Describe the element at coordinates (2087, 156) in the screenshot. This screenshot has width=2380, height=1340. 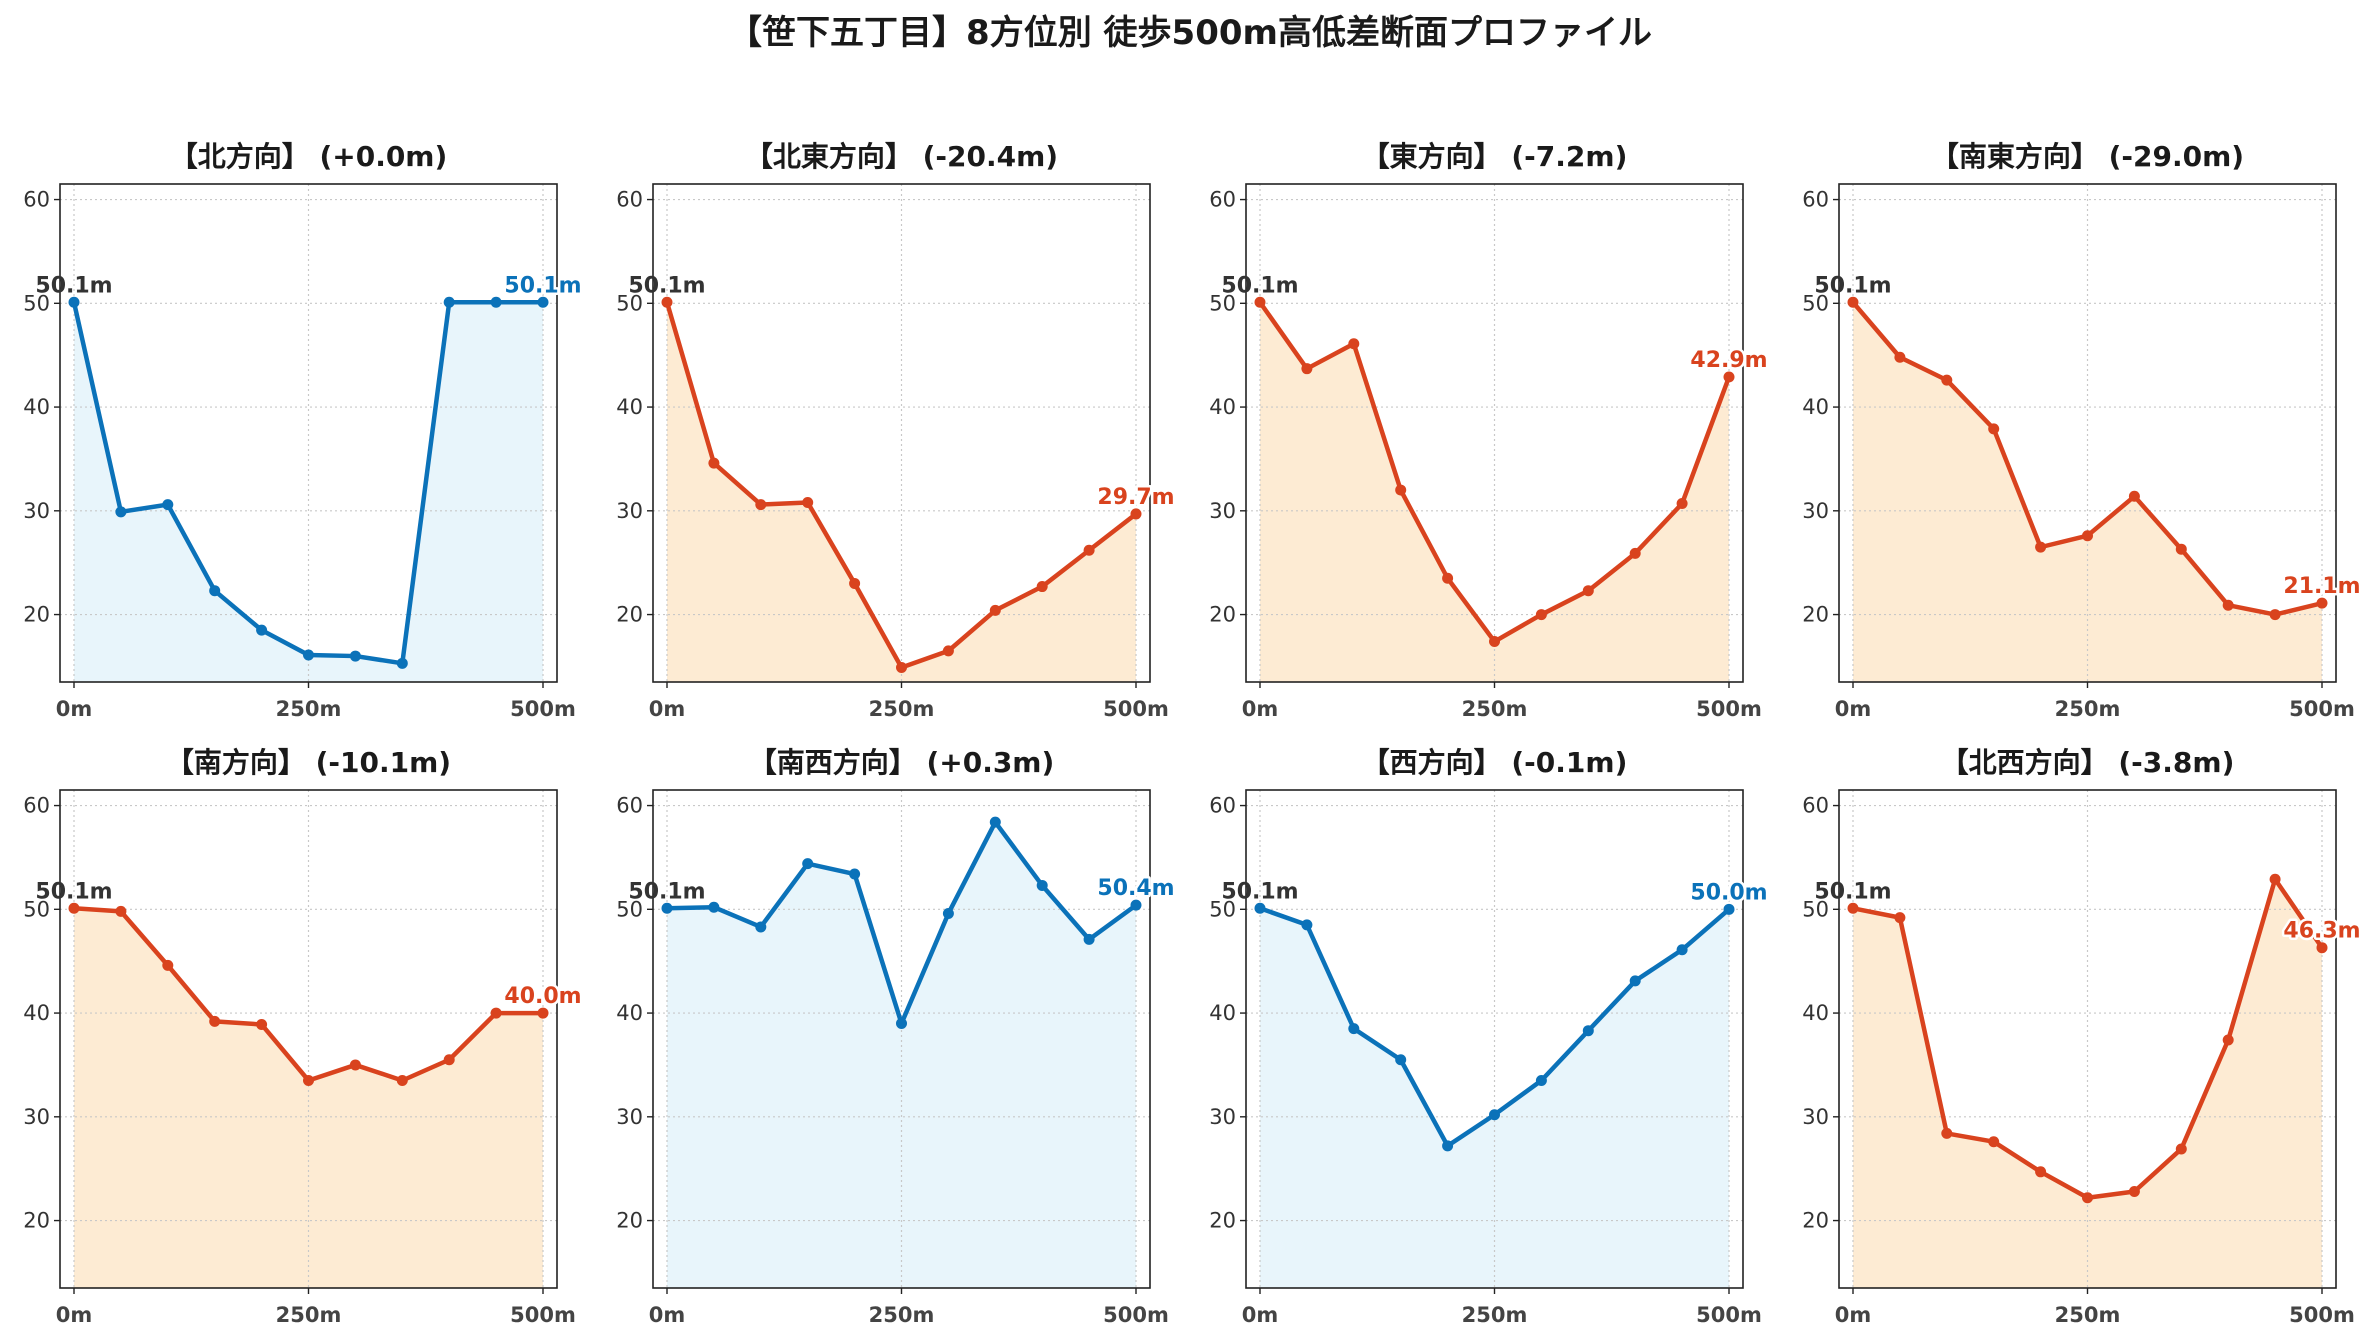
I see `subplot-title: 【南東方向】 (-29.0m)` at that location.